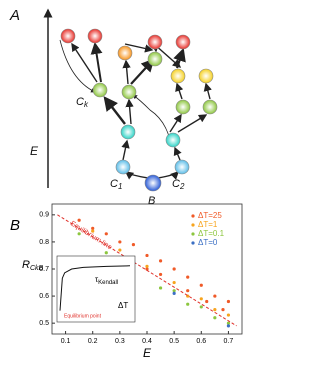 Image resolution: width=320 pixels, height=368 pixels. Describe the element at coordinates (14, 15) in the screenshot. I see `panel-label: A` at that location.